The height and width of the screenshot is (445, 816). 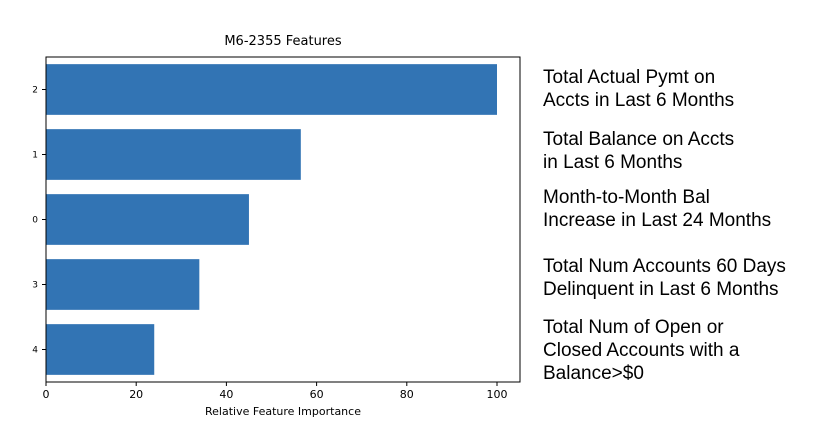 I want to click on x-tick-label: 100, so click(x=497, y=394).